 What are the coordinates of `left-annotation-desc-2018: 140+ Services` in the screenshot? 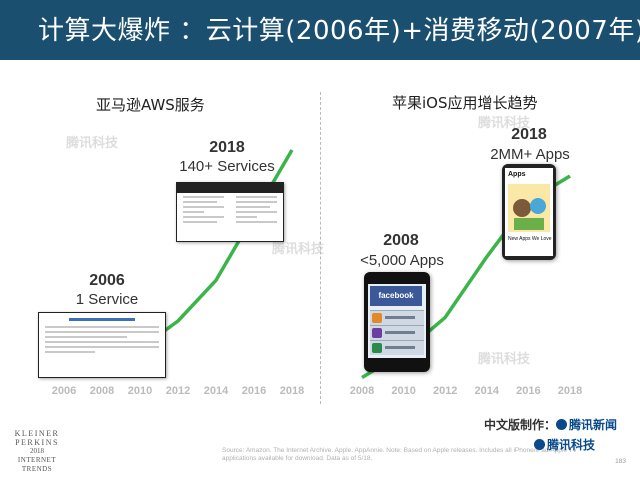 It's located at (227, 166).